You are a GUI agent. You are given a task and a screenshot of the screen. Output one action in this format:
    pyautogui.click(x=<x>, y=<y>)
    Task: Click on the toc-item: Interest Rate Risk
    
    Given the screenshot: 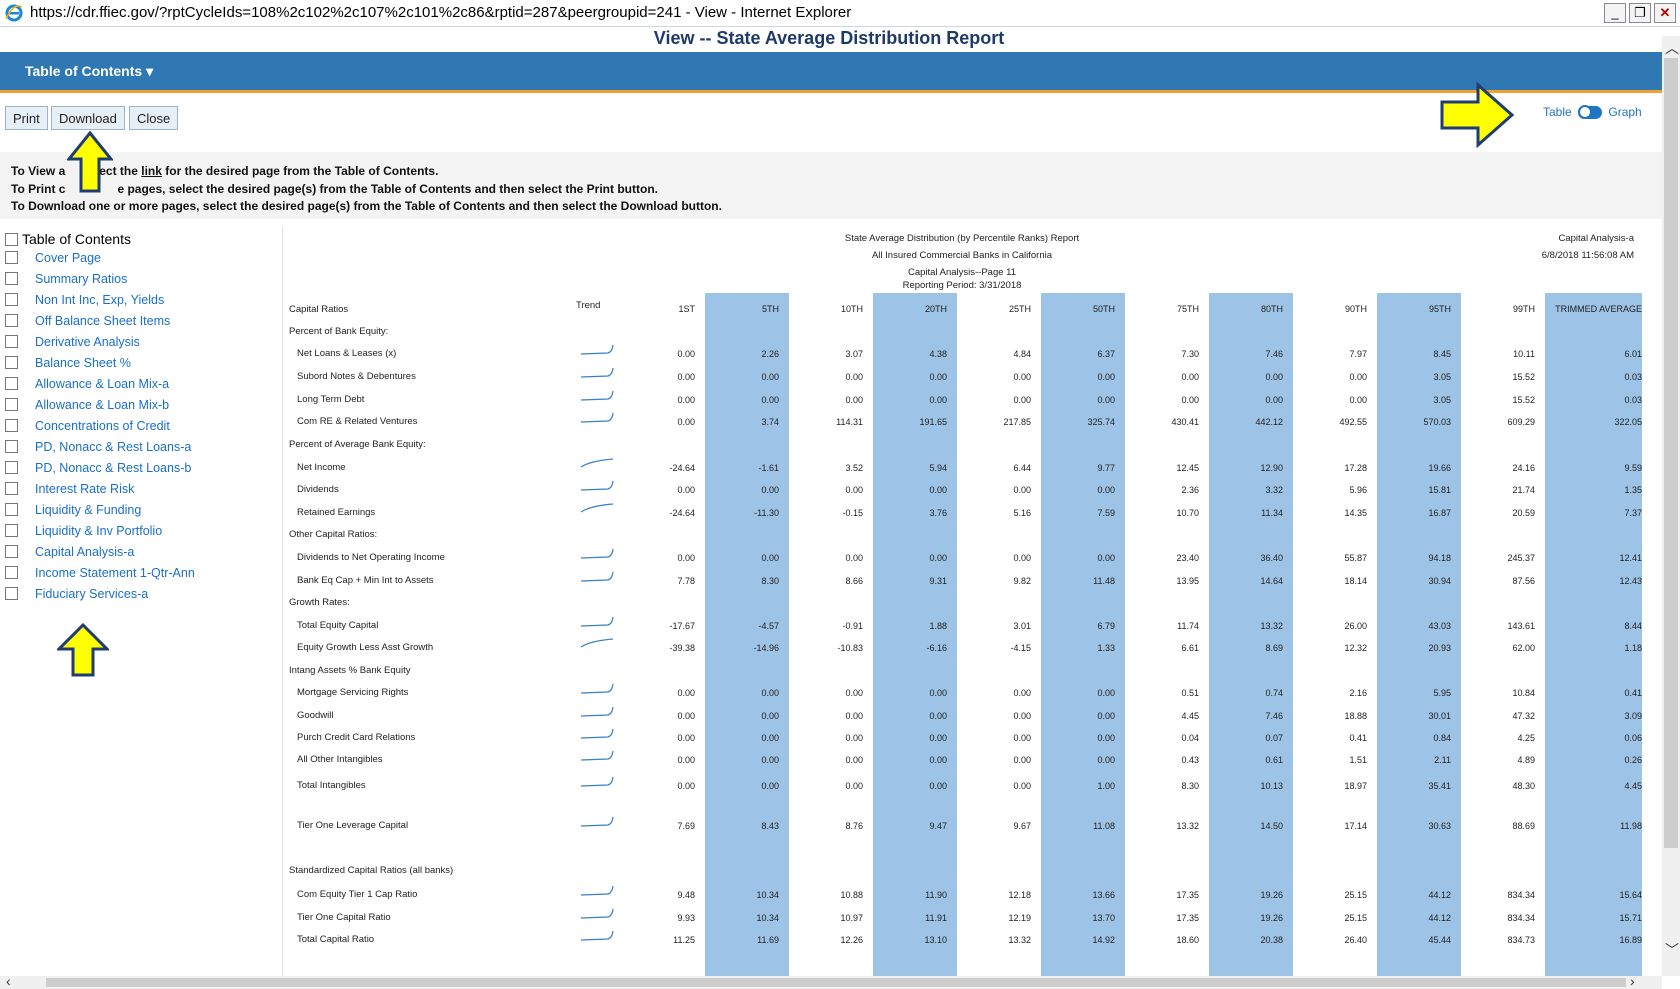 What is the action you would take?
    pyautogui.click(x=69, y=489)
    